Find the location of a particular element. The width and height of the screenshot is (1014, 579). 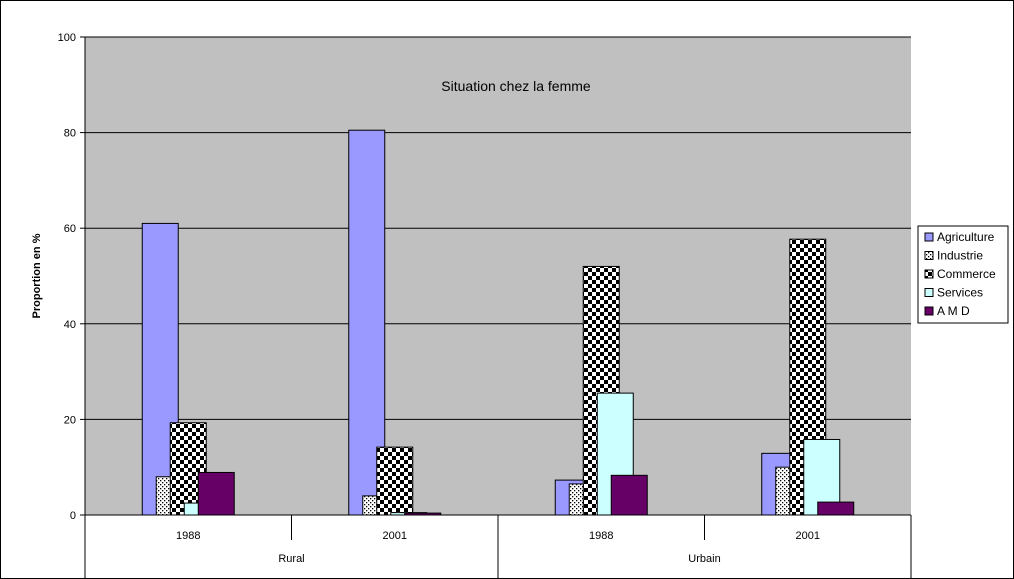

legend-label: Commerce is located at coordinates (966, 274).